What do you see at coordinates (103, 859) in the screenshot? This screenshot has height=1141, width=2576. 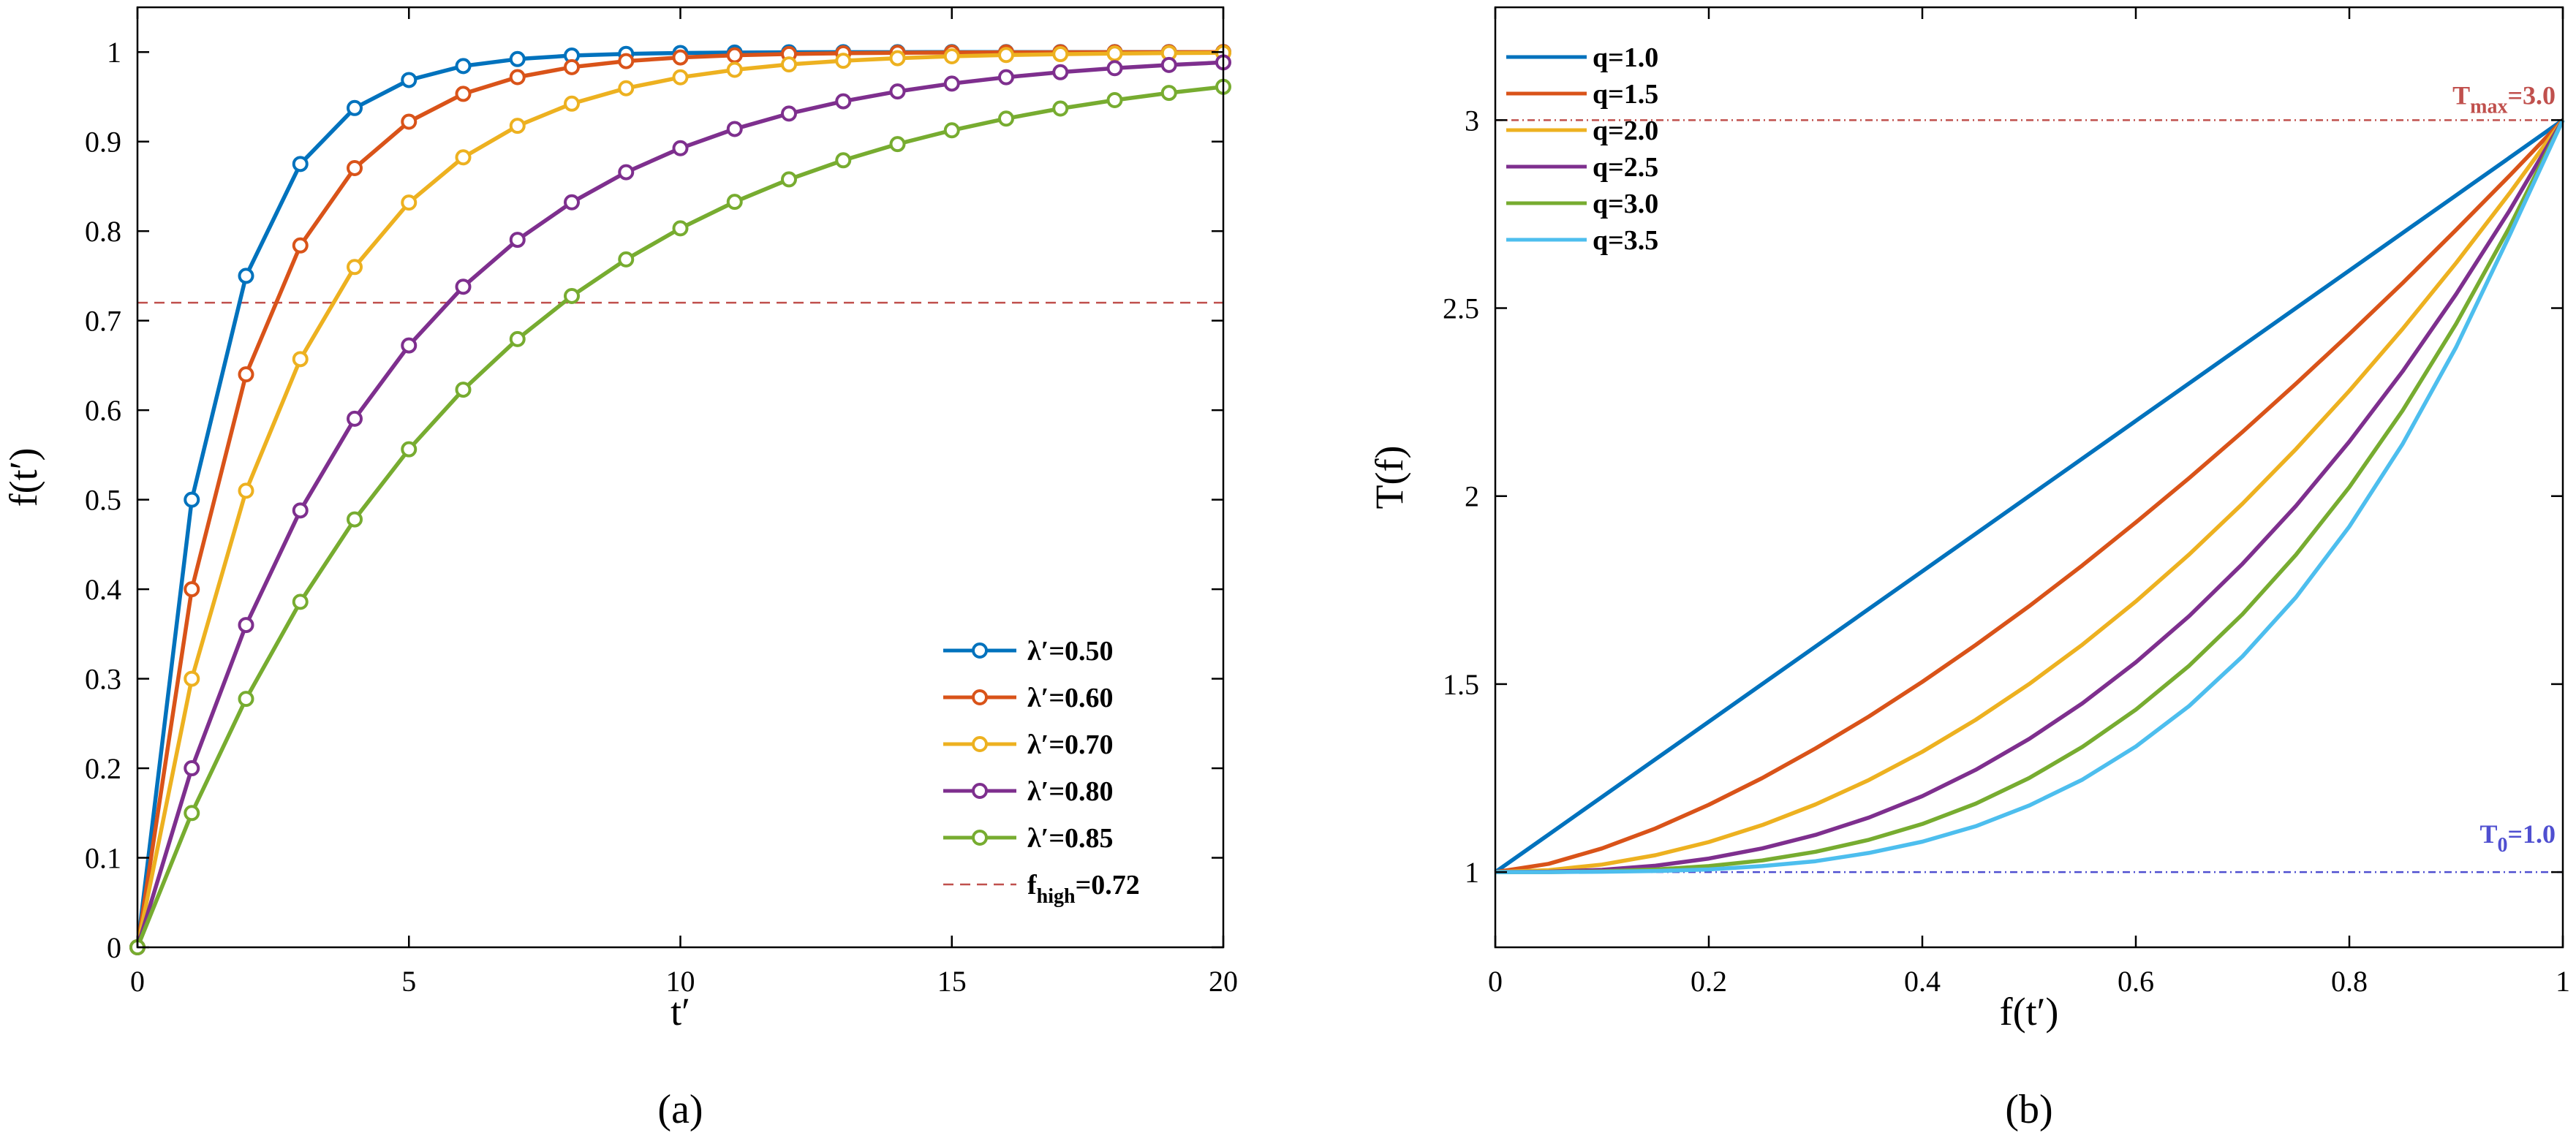 I see `y-tick-label-1: 0.1` at bounding box center [103, 859].